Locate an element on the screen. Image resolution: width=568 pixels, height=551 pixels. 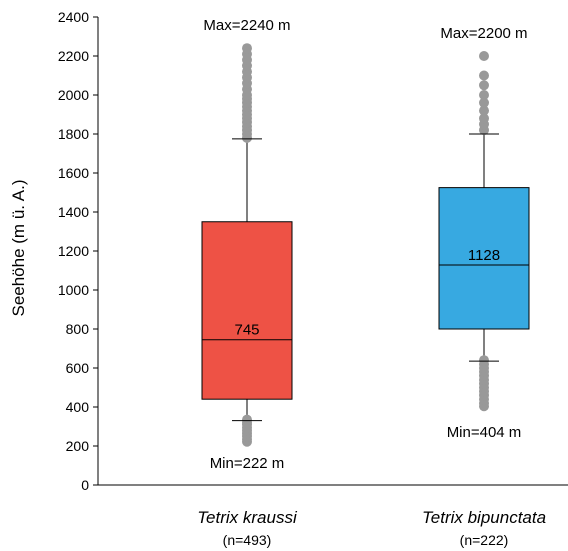
x-category-label: Tetrix kraussi is located at coordinates (247, 517).